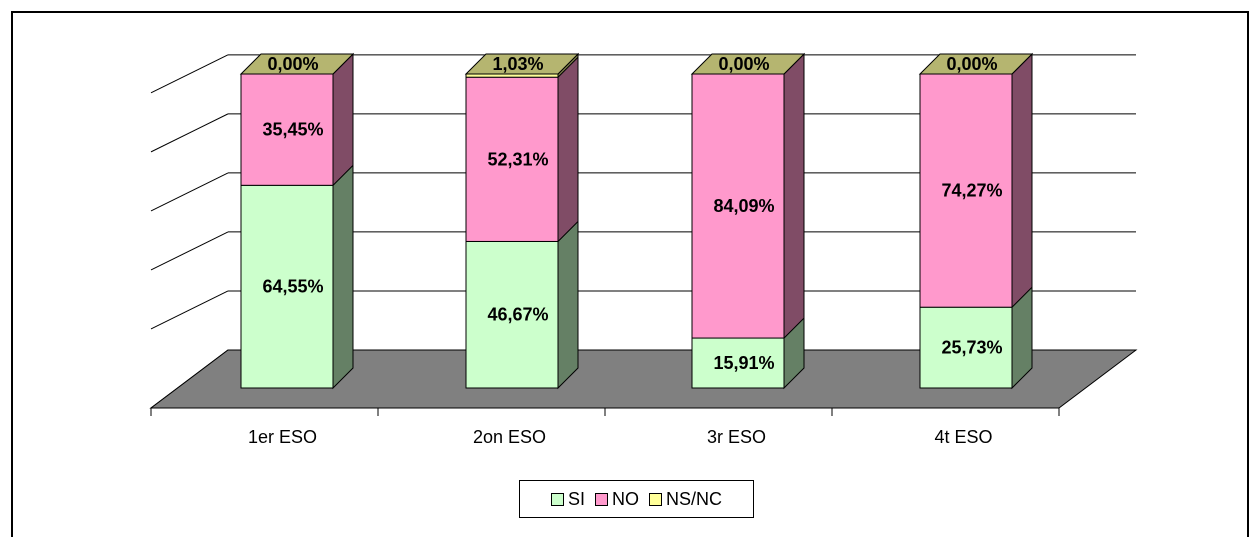  Describe the element at coordinates (292, 130) in the screenshot. I see `data-label: 35,45%` at that location.